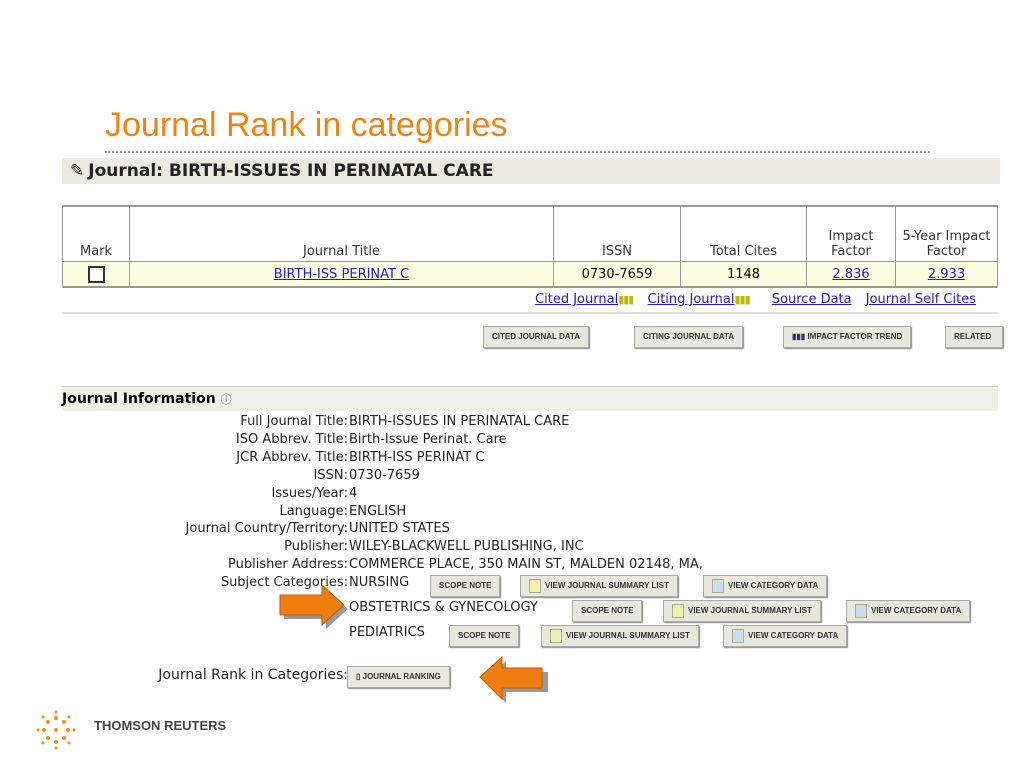 The width and height of the screenshot is (1024, 768). Describe the element at coordinates (530, 313) in the screenshot. I see `divider` at that location.